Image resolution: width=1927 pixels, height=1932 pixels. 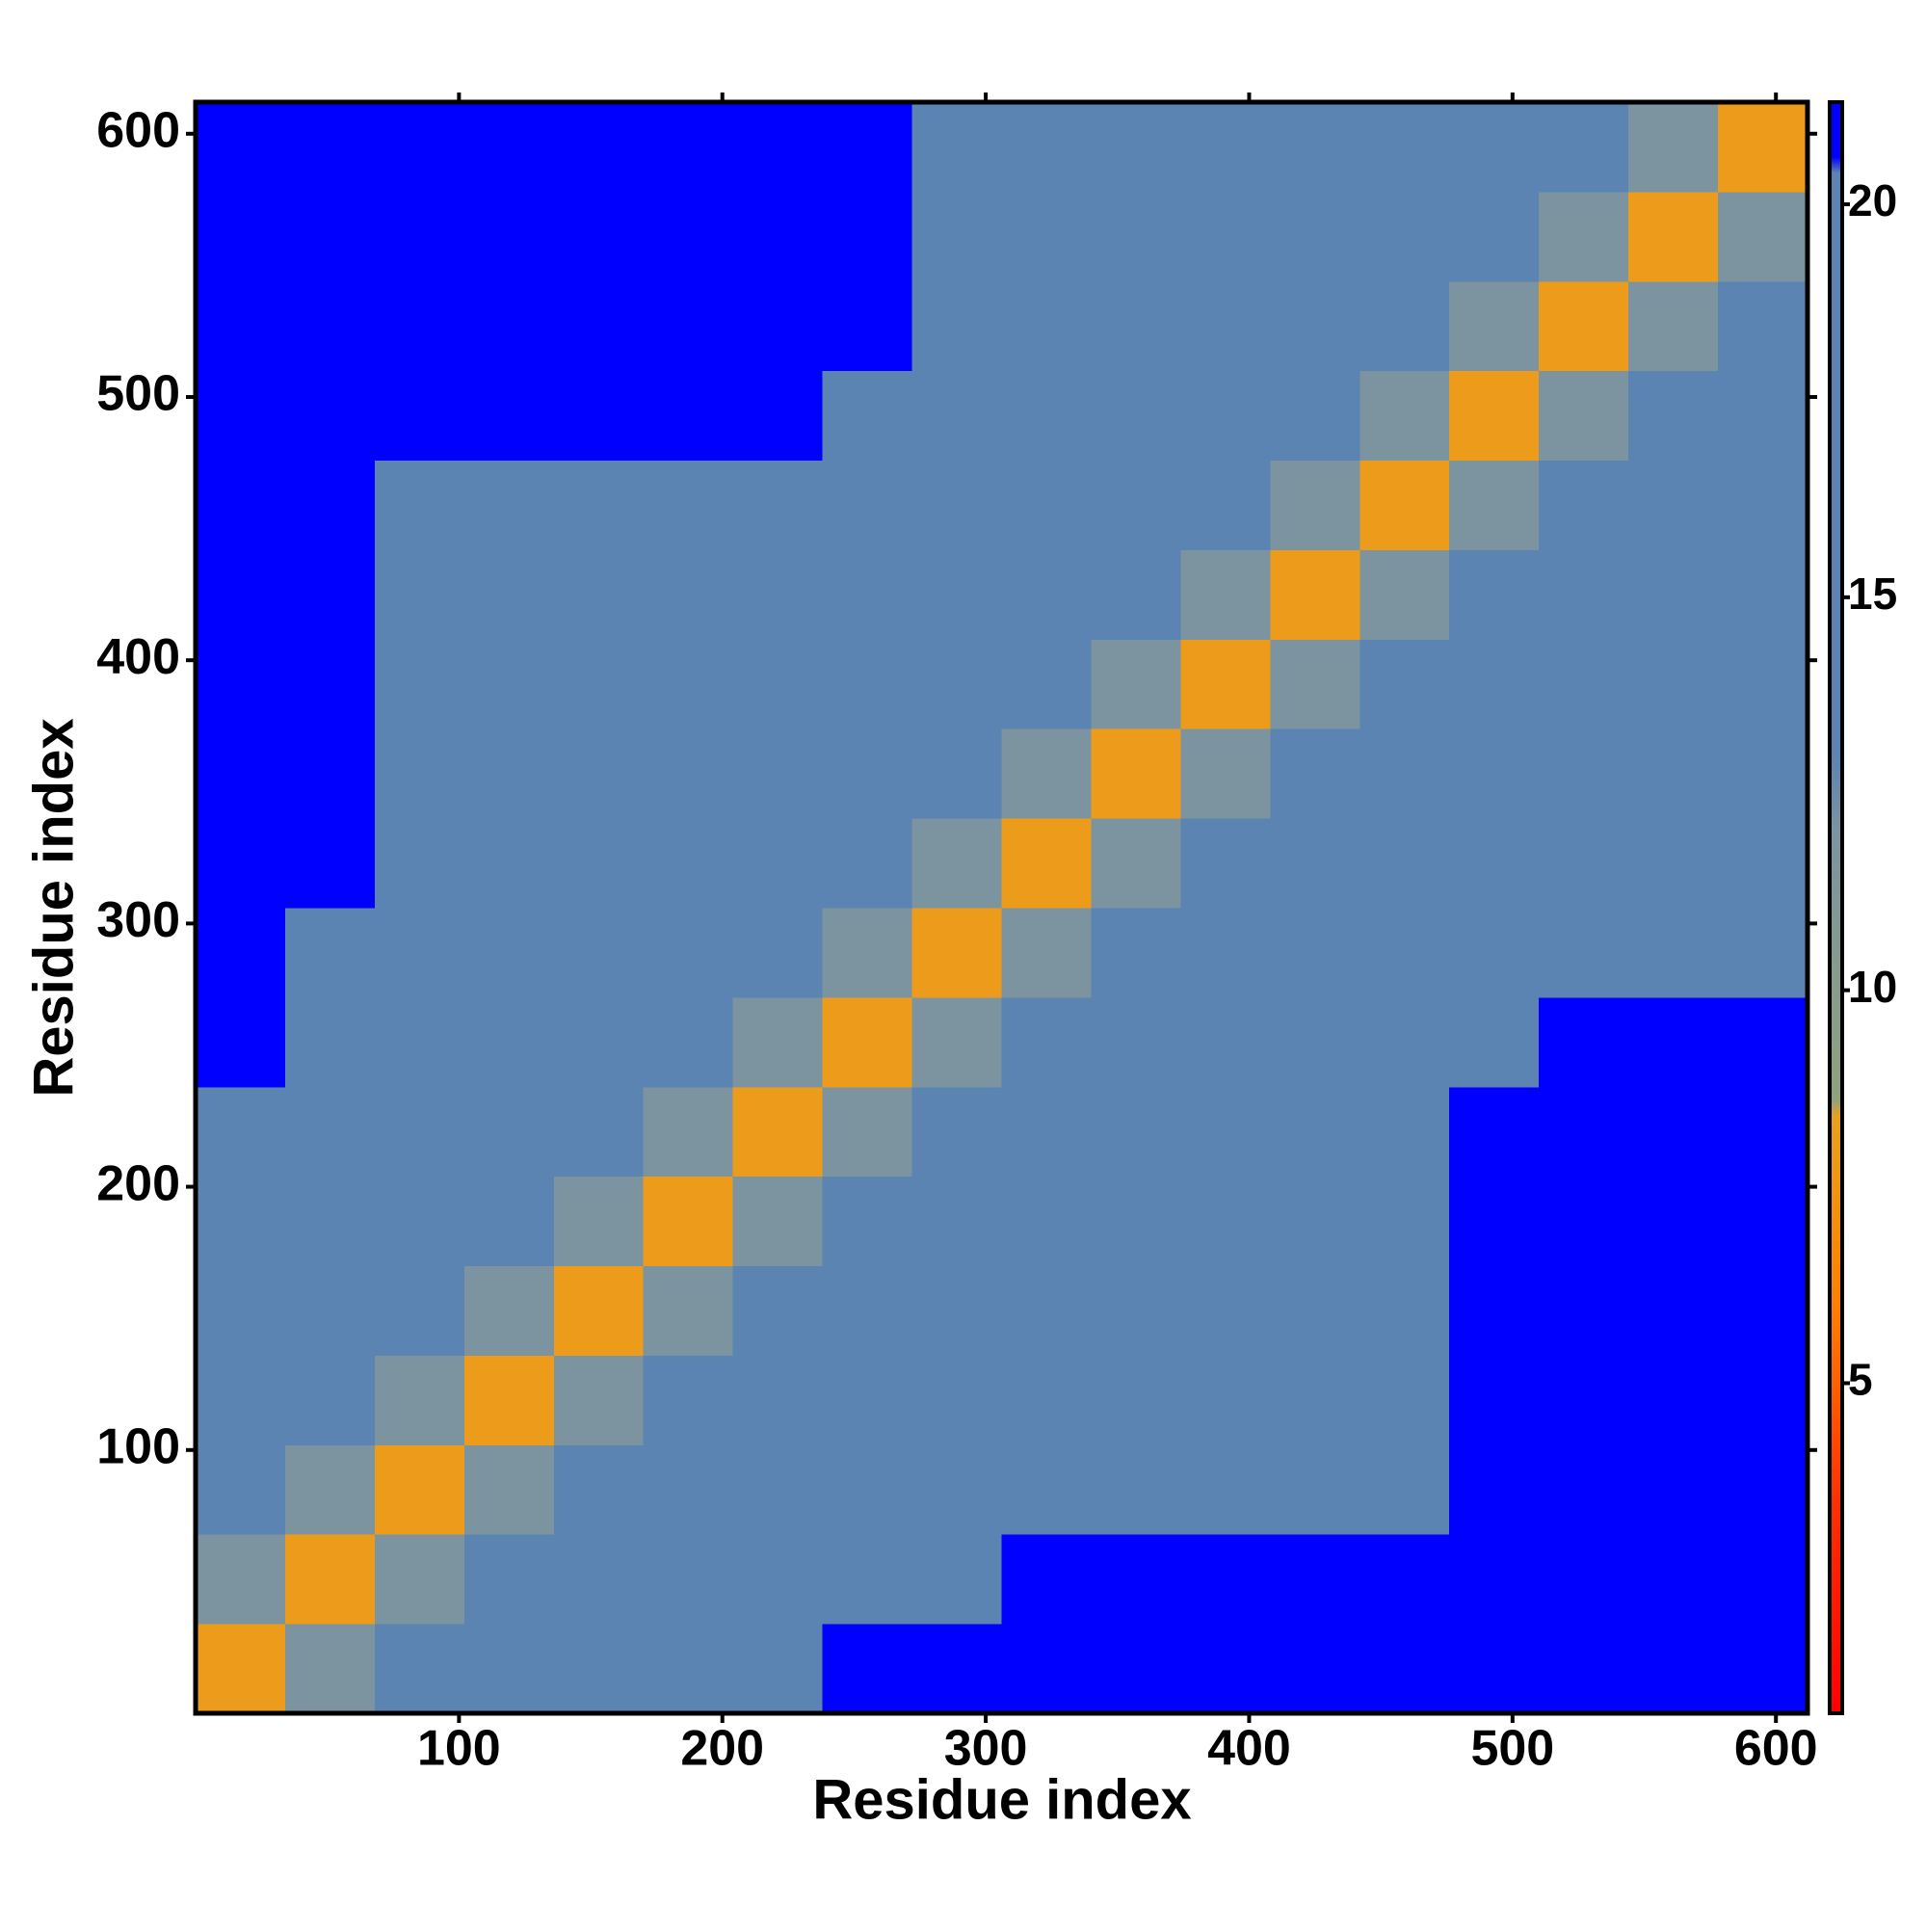 I want to click on colorbar-tick-label: 10, so click(x=1873, y=987).